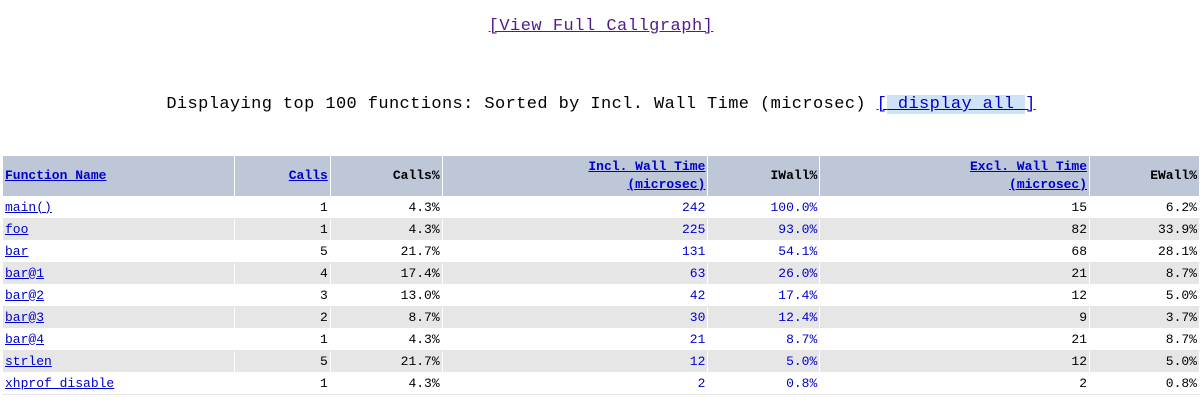 Image resolution: width=1202 pixels, height=404 pixels. What do you see at coordinates (955, 207) in the screenshot?
I see `excl-wall-time-cell: 15` at bounding box center [955, 207].